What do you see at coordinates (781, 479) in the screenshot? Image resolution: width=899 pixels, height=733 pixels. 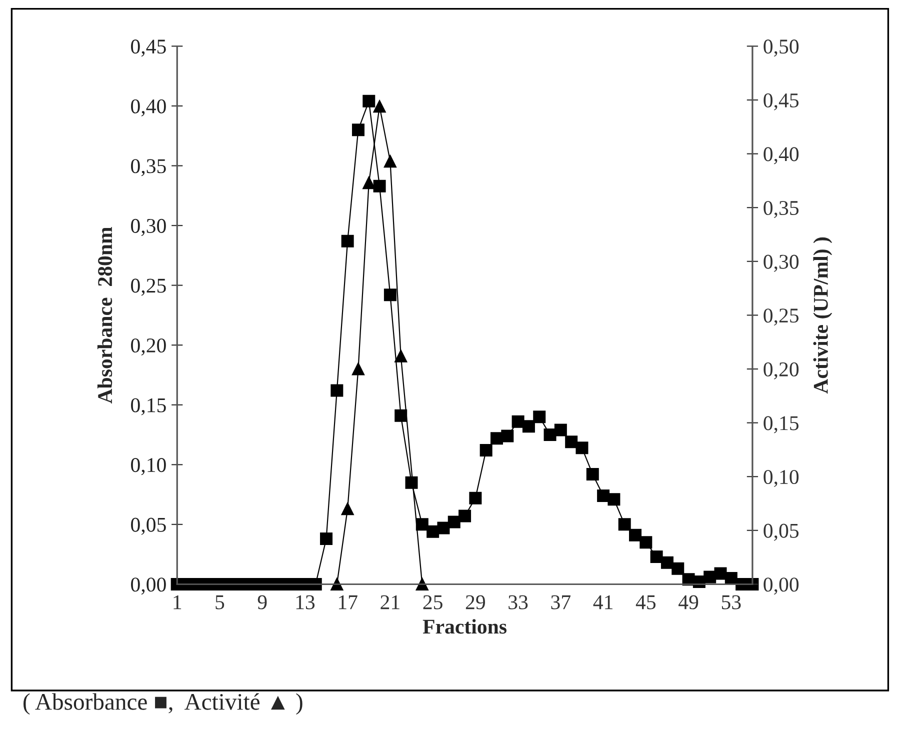 I see `y2-tick-label: 0,10` at bounding box center [781, 479].